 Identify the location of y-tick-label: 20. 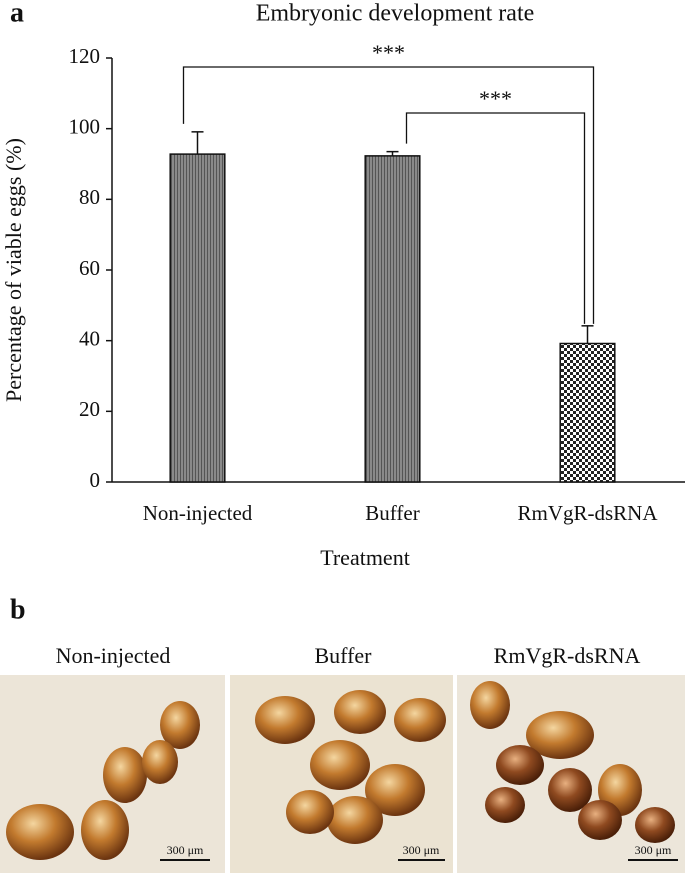
(89, 409).